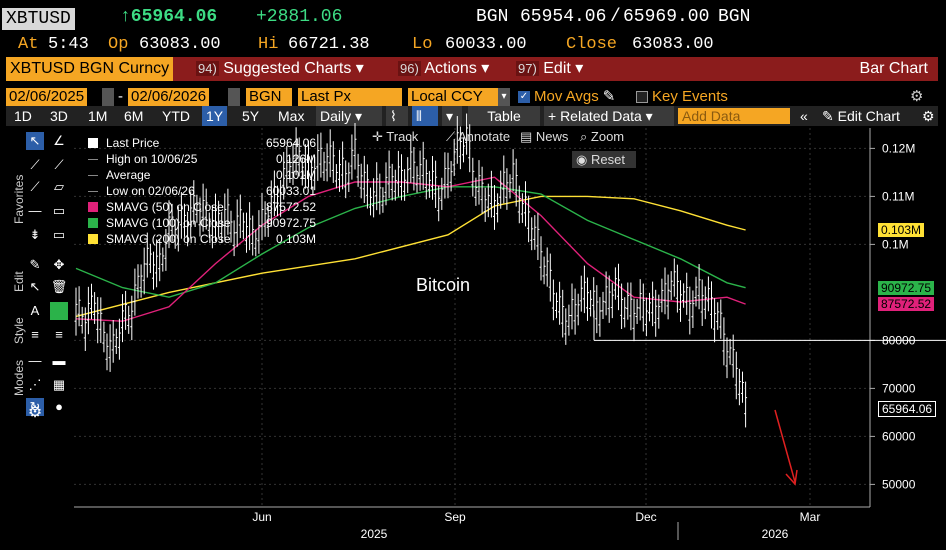 The image size is (946, 550). What do you see at coordinates (35, 286) in the screenshot?
I see `select-icon: ↖` at bounding box center [35, 286].